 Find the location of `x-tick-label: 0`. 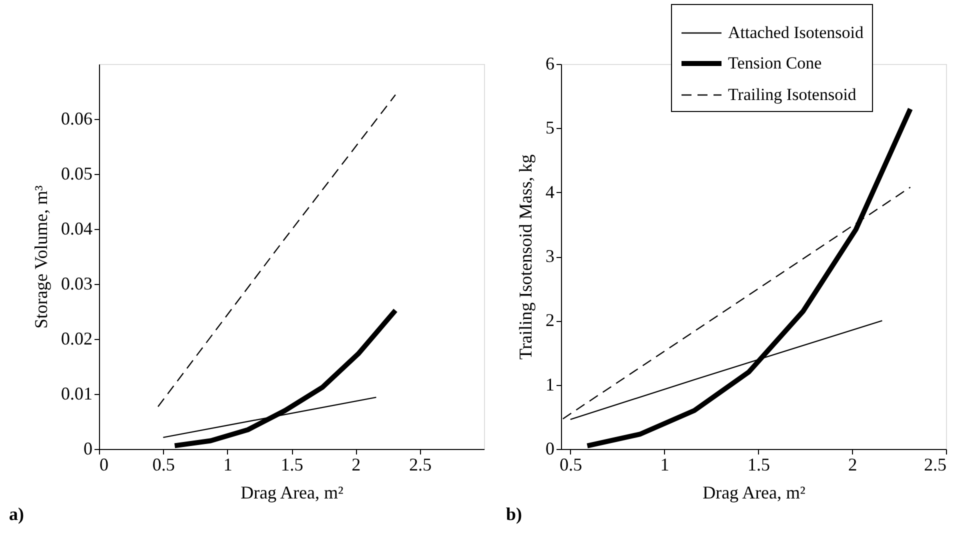

x-tick-label: 0 is located at coordinates (104, 464).